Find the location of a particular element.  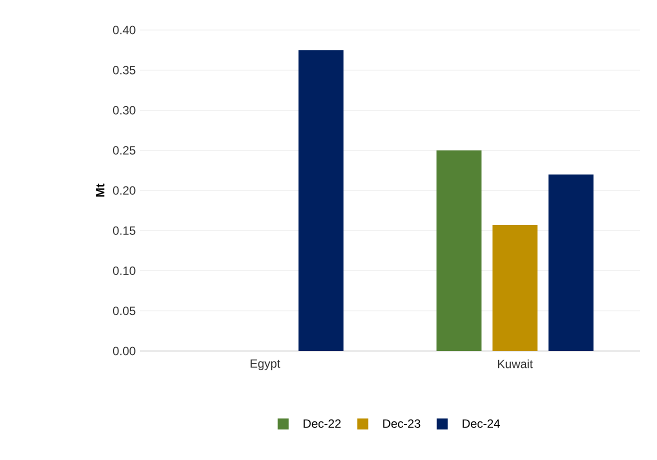

y-tick-label: 0.20 is located at coordinates (124, 190).